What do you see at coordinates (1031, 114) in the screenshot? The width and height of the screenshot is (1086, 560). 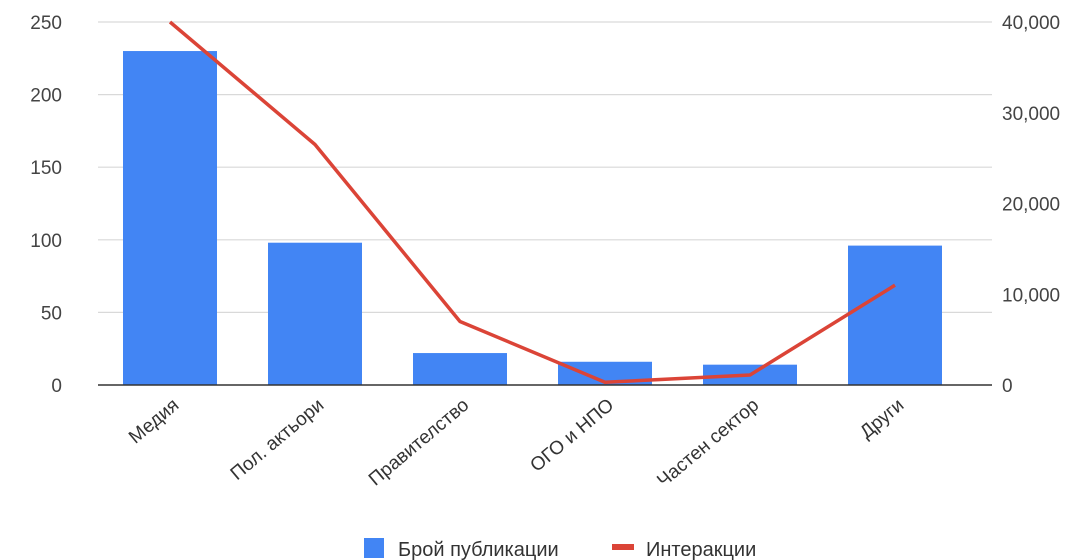 I see `right-tick-label: 30,000` at bounding box center [1031, 114].